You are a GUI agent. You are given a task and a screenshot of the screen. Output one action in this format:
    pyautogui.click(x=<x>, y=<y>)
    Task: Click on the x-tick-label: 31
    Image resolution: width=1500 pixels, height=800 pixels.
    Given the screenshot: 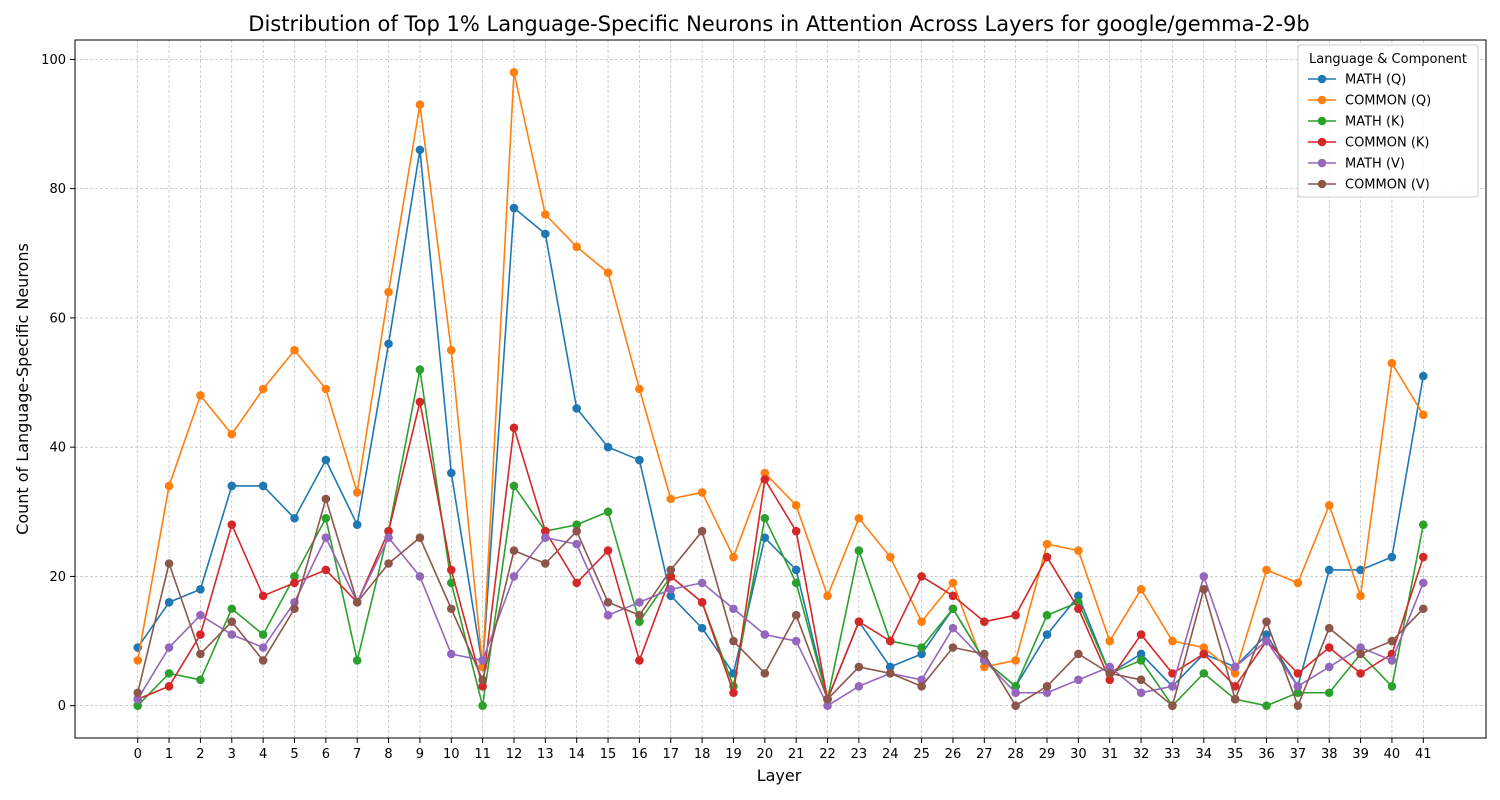 What is the action you would take?
    pyautogui.click(x=1109, y=754)
    